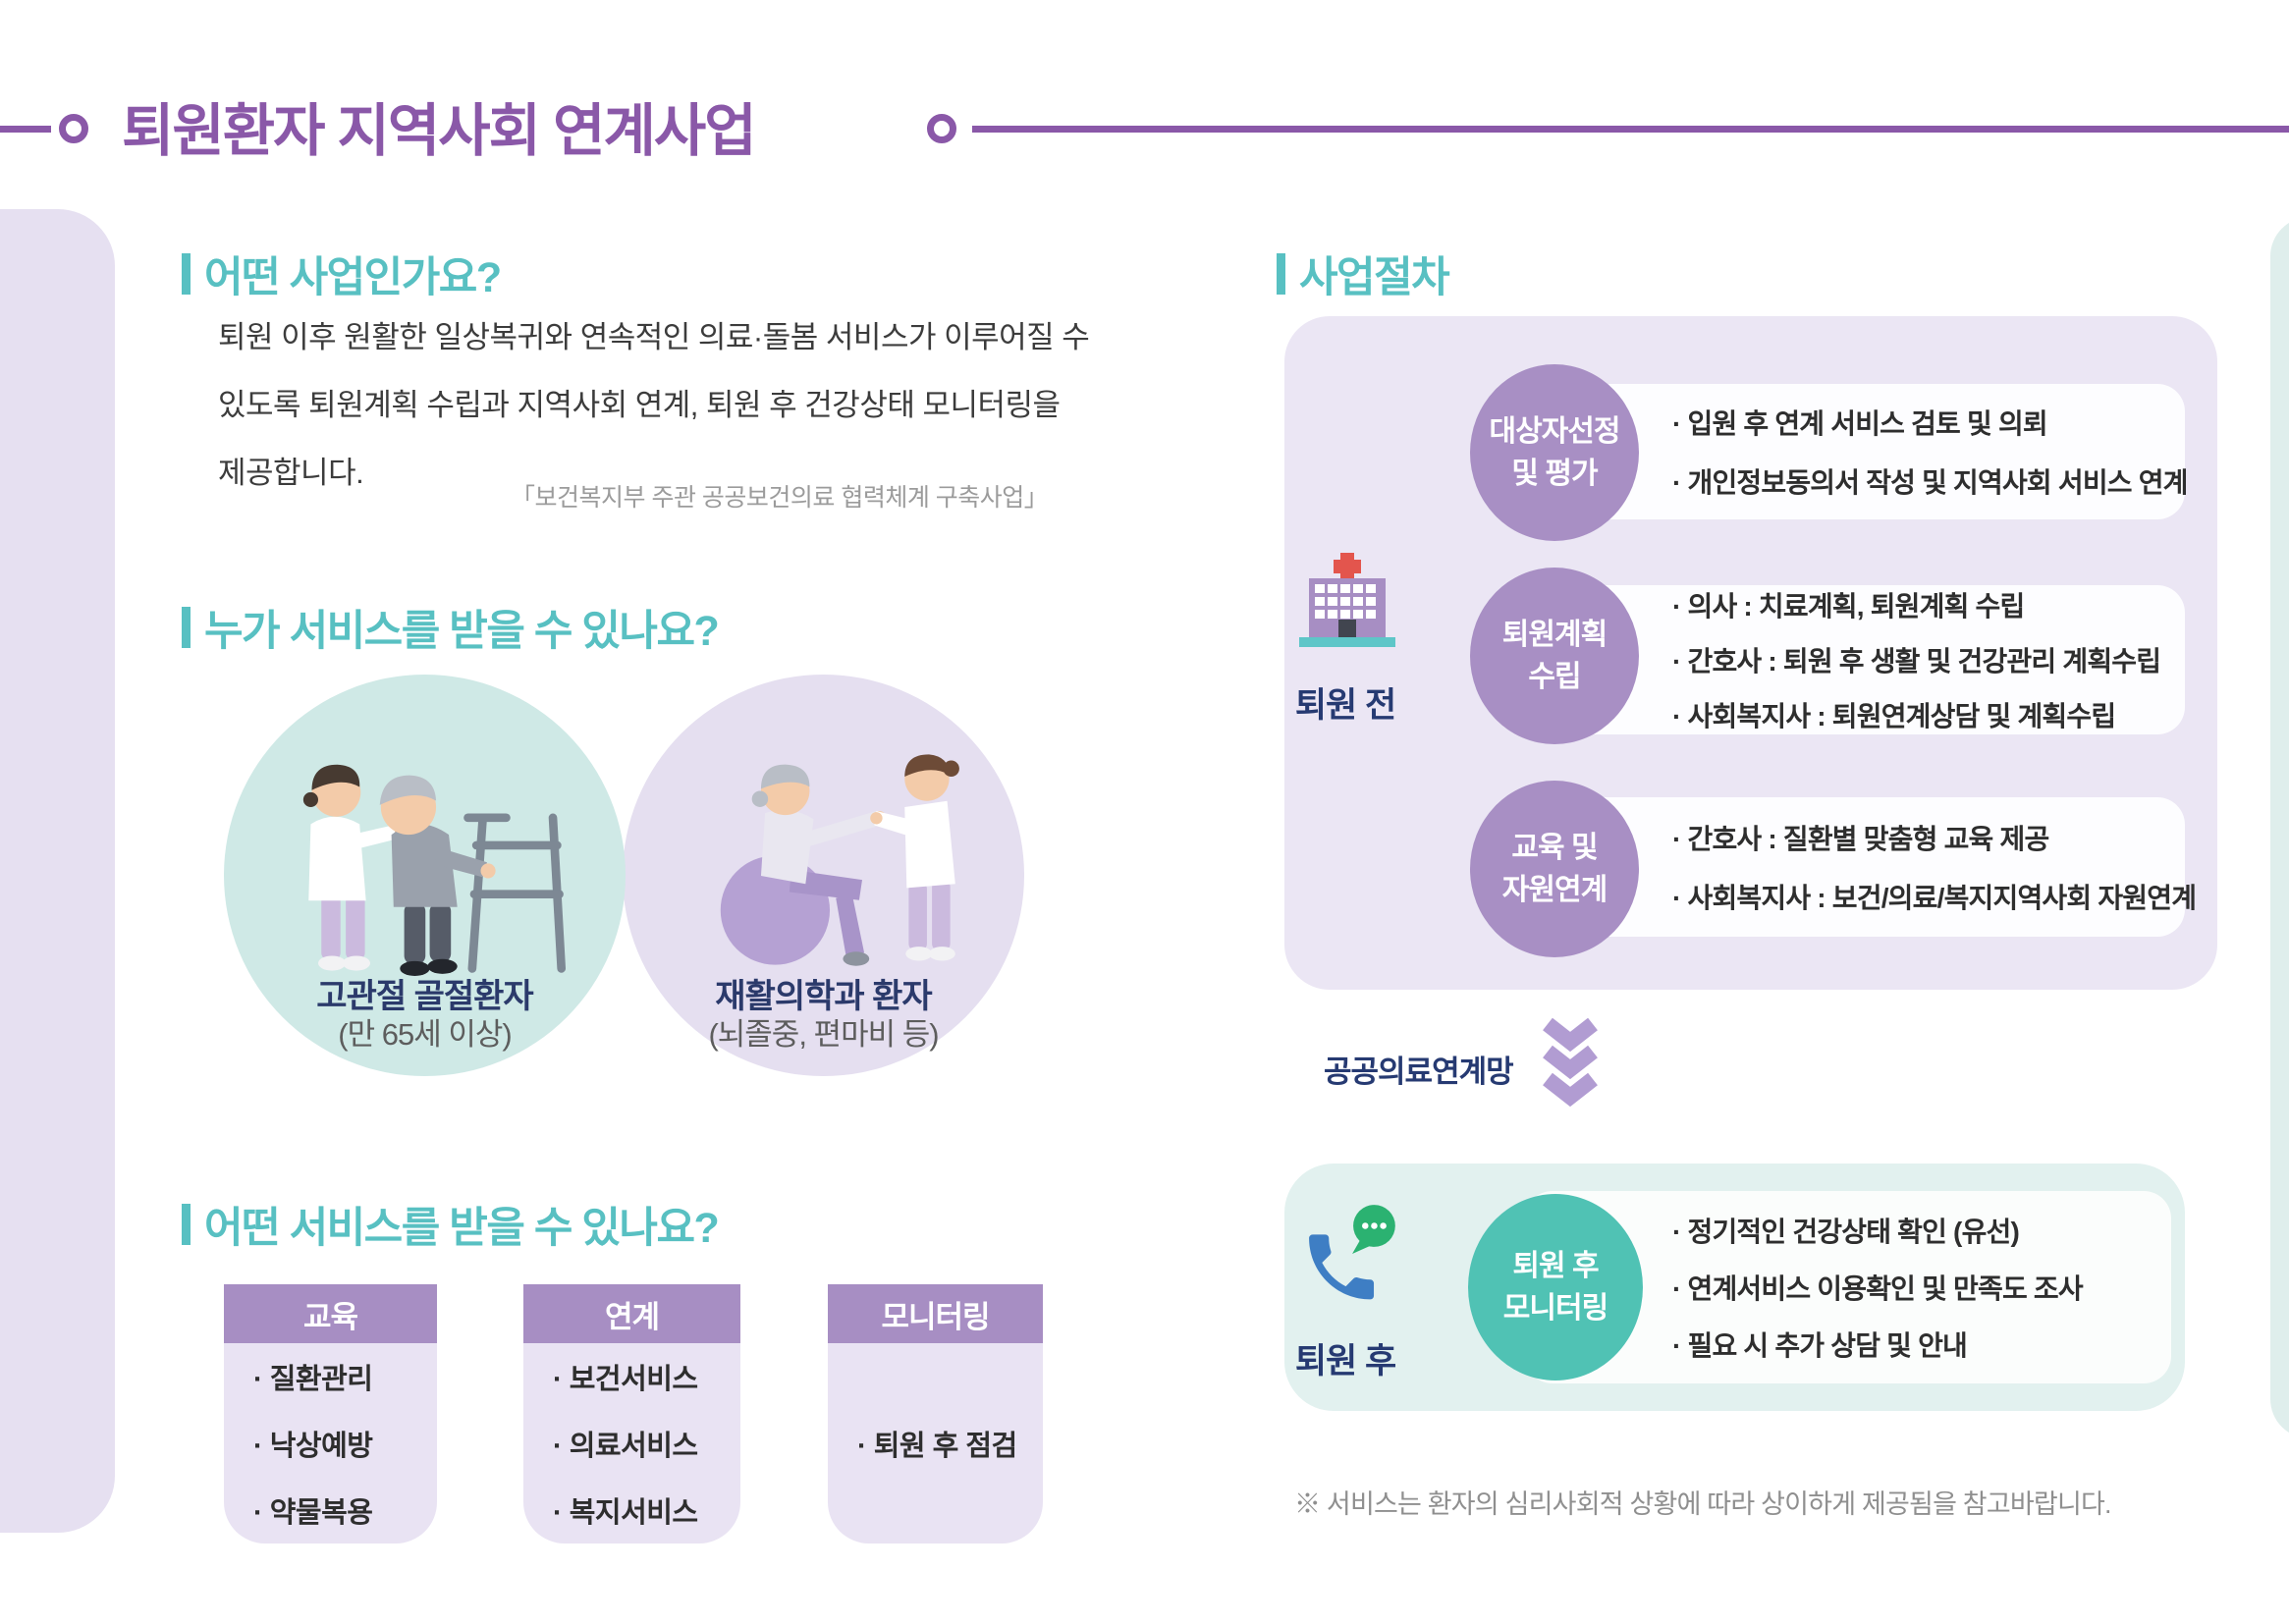  Describe the element at coordinates (462, 1228) in the screenshot. I see `section-heading-text: 어떤 서비스를 받을 수 있나요?` at that location.